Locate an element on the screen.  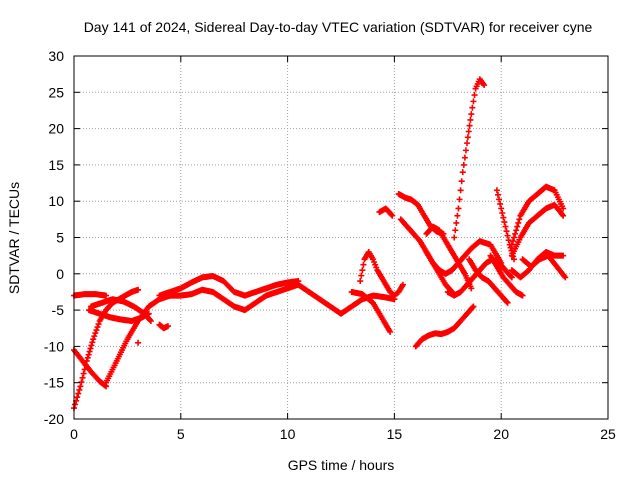
y-tick-label: 30 is located at coordinates (56, 56).